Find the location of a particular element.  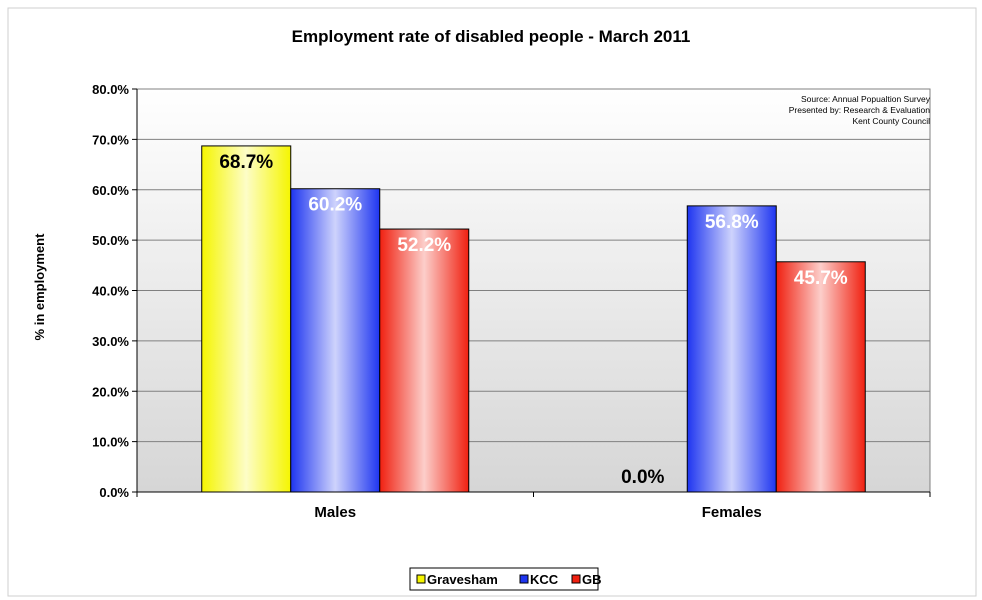

data-label: 68.7% is located at coordinates (246, 162).